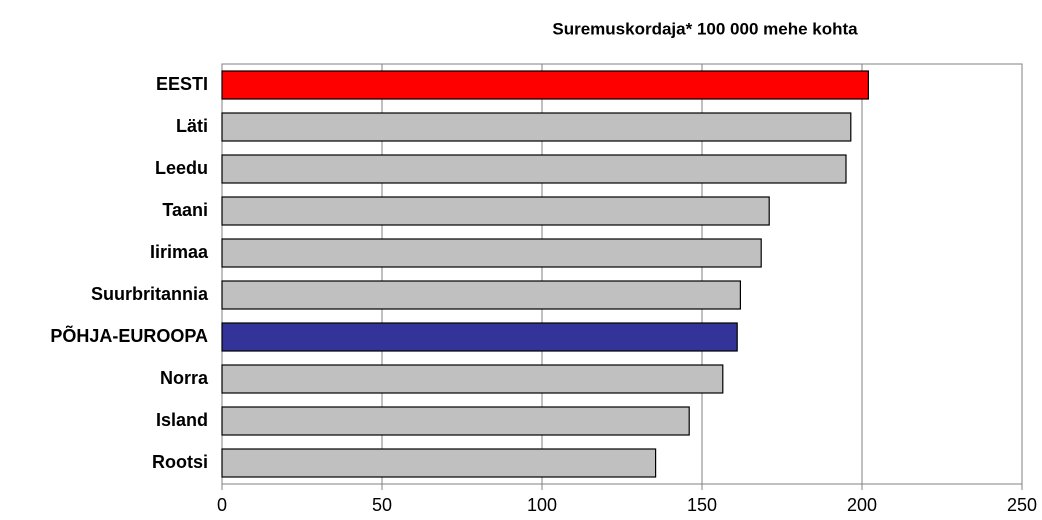 The width and height of the screenshot is (1042, 520). Describe the element at coordinates (150, 294) in the screenshot. I see `y-tick-label: Suurbritannia` at that location.